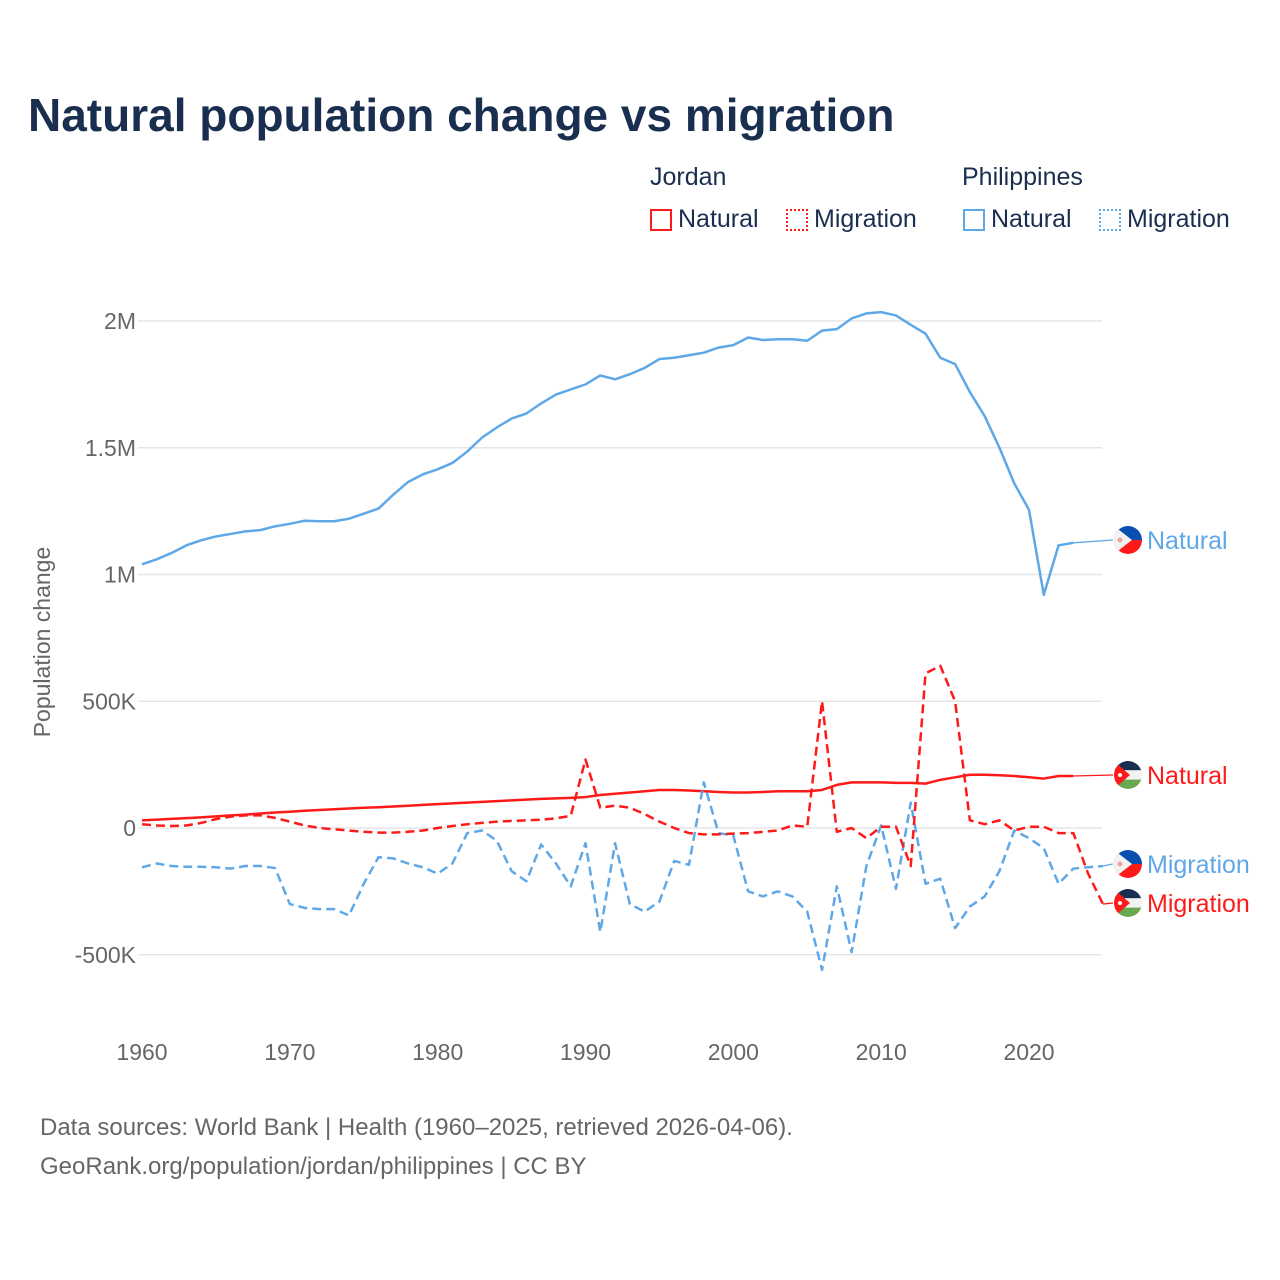 This screenshot has width=1280, height=1280. I want to click on legend-philippines-natural: Natural, so click(1017, 219).